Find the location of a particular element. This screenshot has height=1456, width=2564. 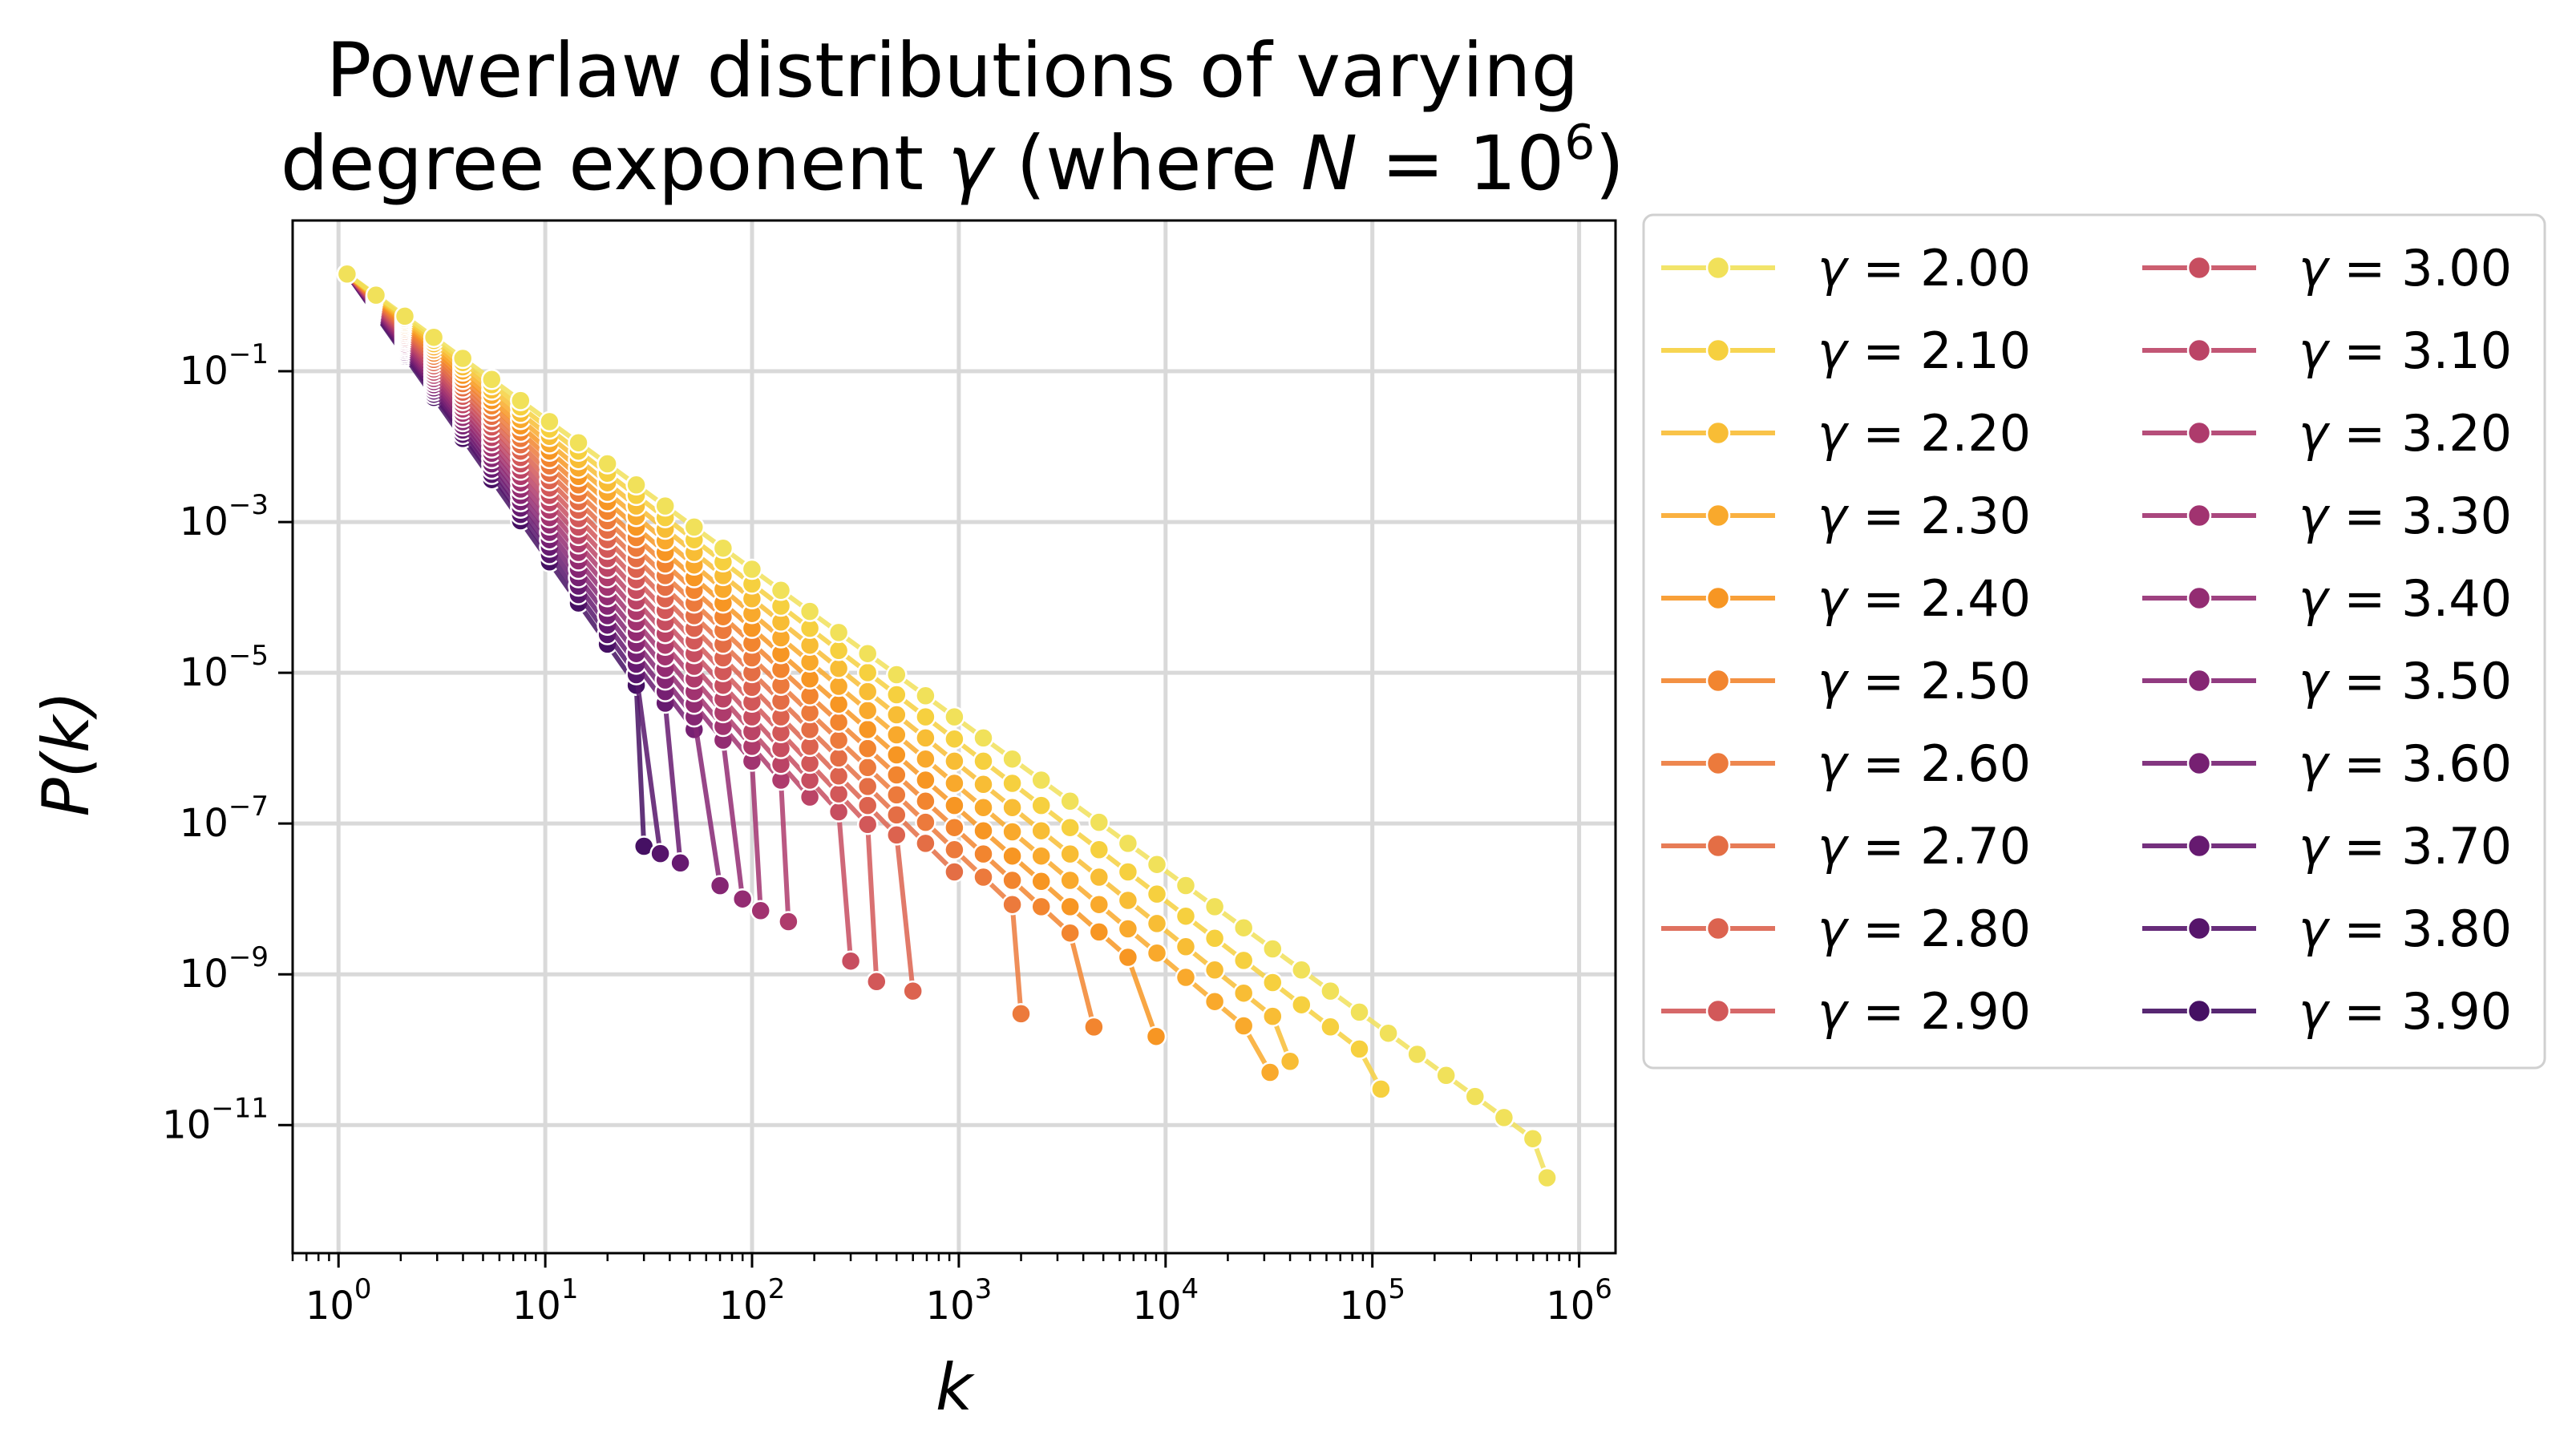

y-tick-label: 10⁻¹¹ is located at coordinates (215, 1119).